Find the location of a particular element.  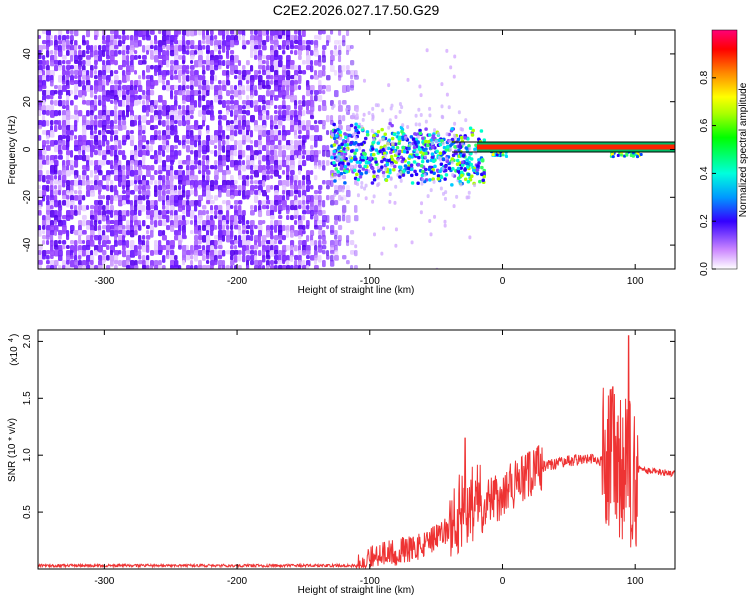

signal-band-inner is located at coordinates (576, 147).